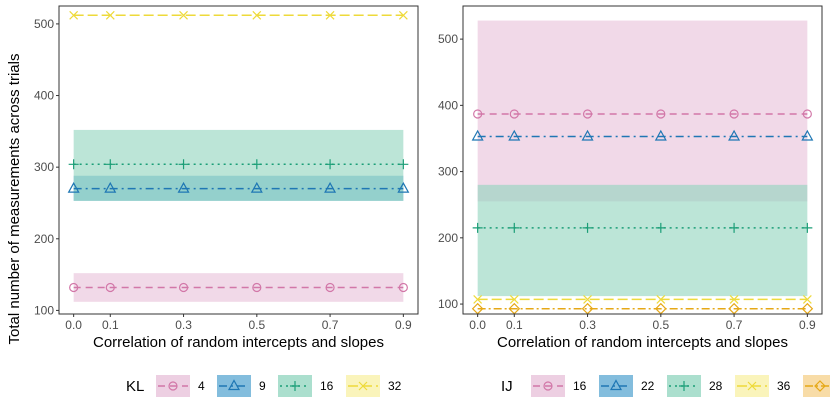  I want to click on legend-label-9: 9, so click(262, 386).